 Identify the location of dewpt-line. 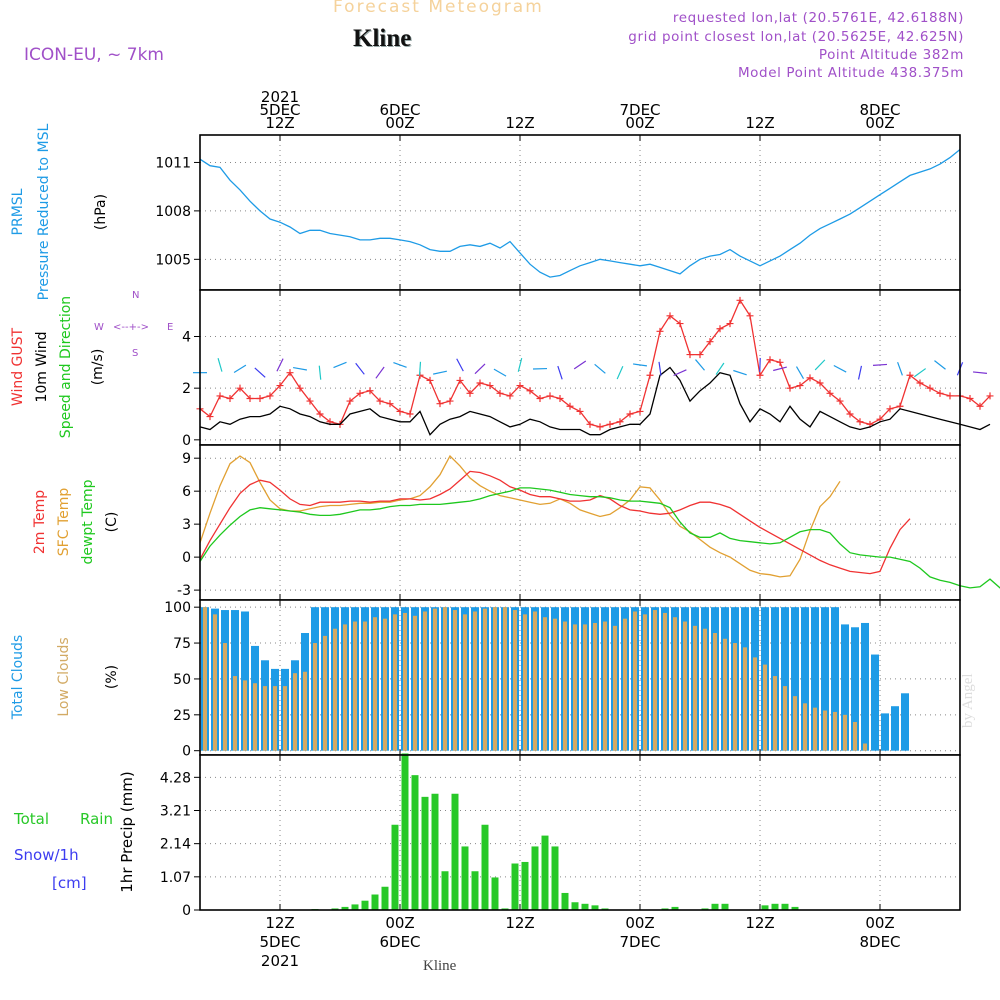
(599, 538).